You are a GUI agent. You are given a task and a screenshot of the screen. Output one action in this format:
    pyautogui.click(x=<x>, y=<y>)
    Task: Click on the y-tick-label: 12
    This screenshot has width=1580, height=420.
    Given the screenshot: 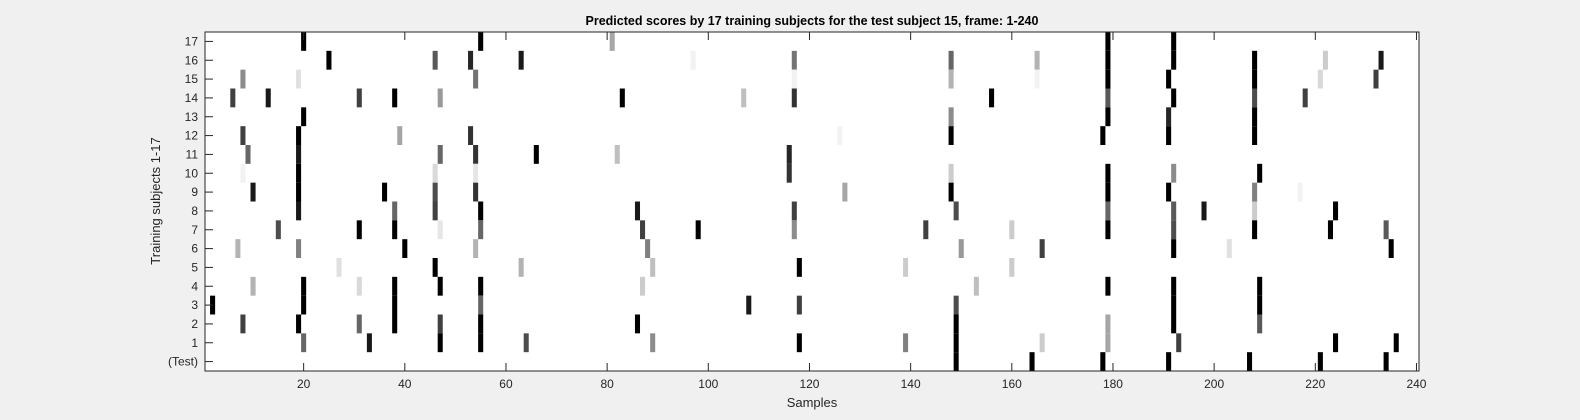 What is the action you would take?
    pyautogui.click(x=192, y=136)
    